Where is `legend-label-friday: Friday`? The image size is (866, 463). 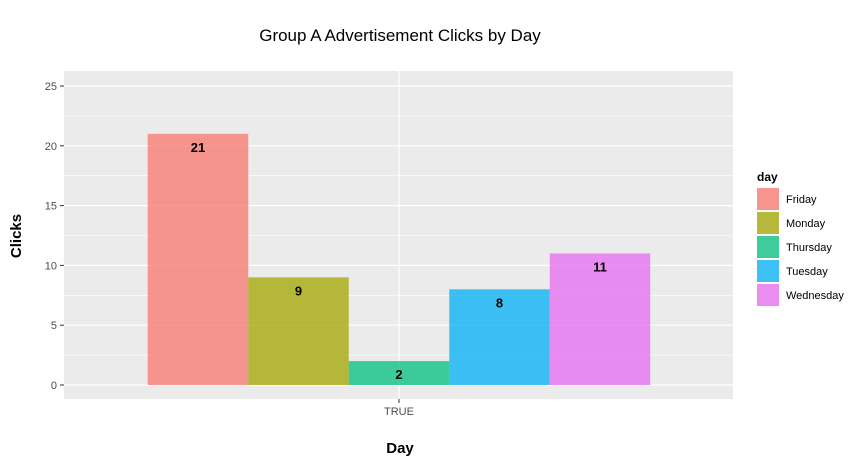 legend-label-friday: Friday is located at coordinates (801, 200).